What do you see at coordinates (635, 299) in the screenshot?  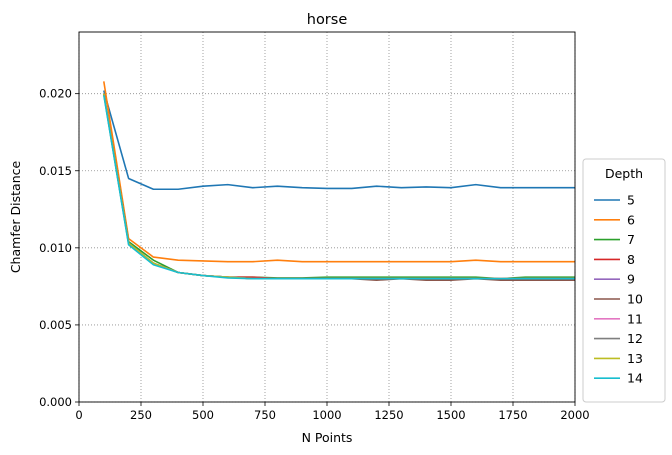 I see `legend-label-10: 10` at bounding box center [635, 299].